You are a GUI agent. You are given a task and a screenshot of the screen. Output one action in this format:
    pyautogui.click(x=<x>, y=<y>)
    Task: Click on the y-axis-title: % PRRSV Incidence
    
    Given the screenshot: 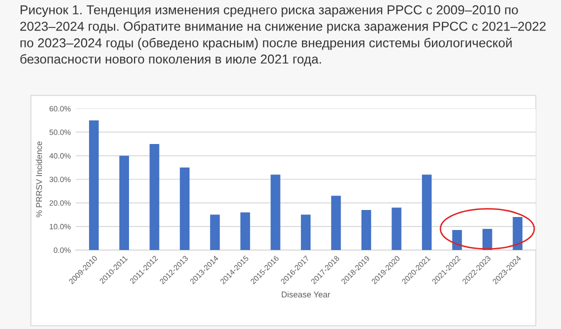 What is the action you would take?
    pyautogui.click(x=39, y=179)
    